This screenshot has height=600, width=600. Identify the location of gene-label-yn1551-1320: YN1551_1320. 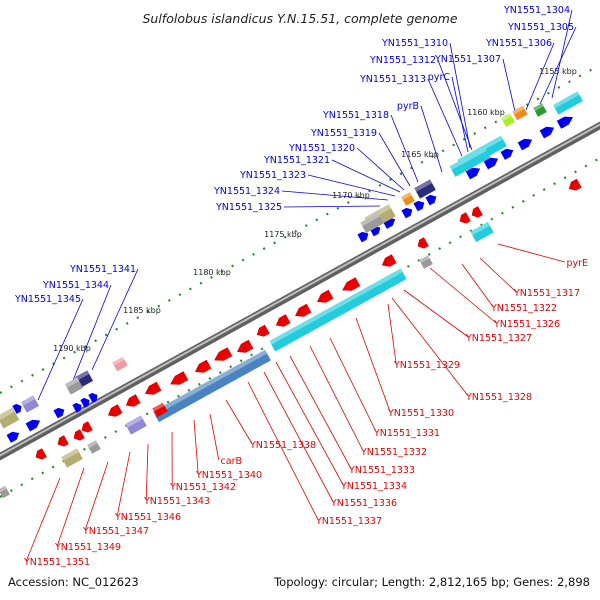
(321, 148).